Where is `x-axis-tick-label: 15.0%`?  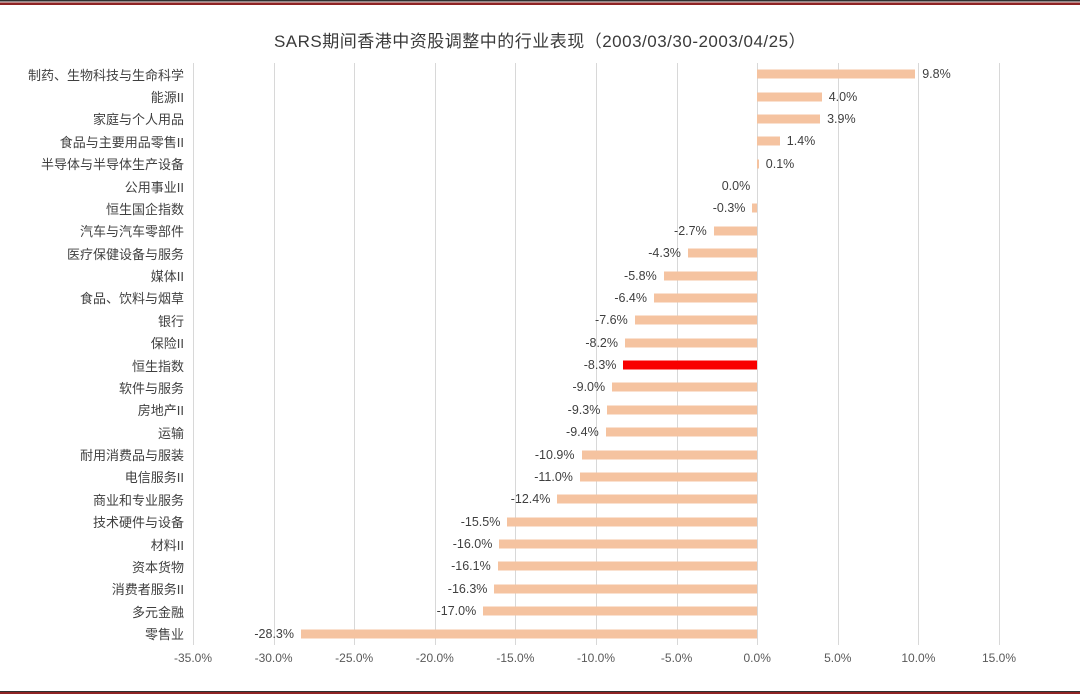
x-axis-tick-label: 15.0% is located at coordinates (999, 658).